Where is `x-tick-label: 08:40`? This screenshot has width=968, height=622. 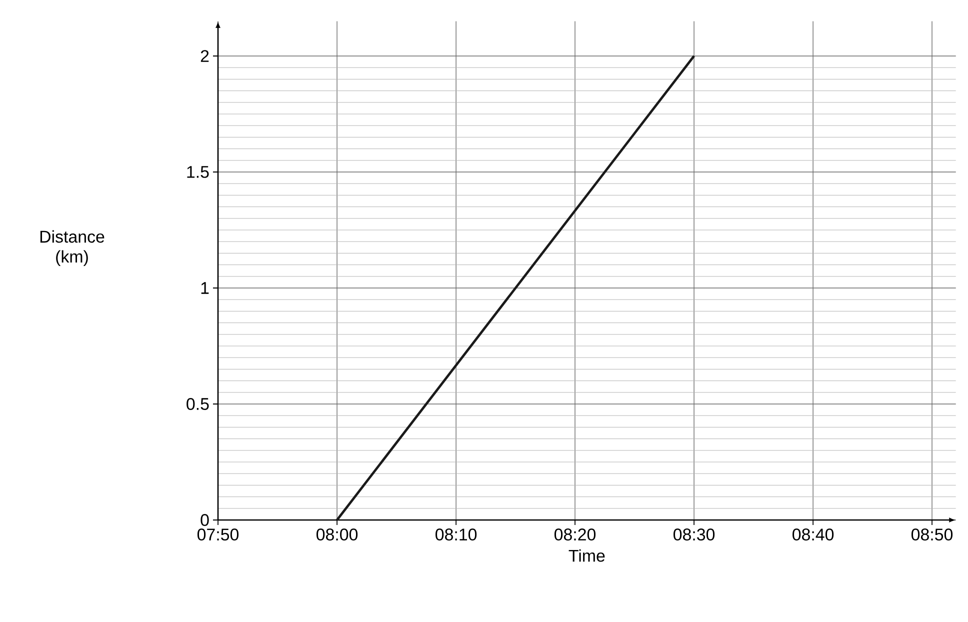 x-tick-label: 08:40 is located at coordinates (813, 534).